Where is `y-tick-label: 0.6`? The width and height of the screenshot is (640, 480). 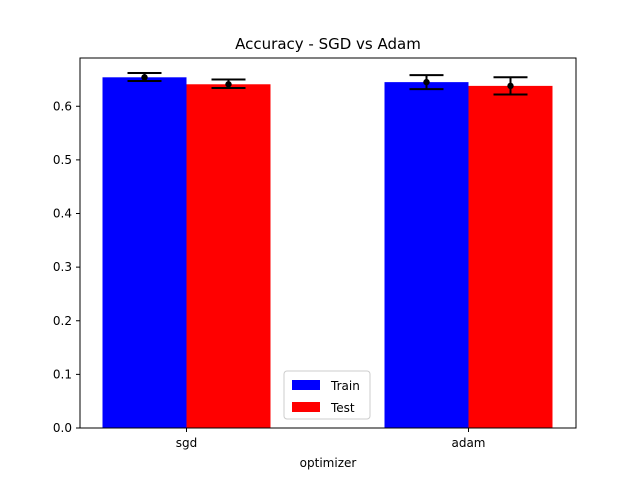 y-tick-label: 0.6 is located at coordinates (62, 106).